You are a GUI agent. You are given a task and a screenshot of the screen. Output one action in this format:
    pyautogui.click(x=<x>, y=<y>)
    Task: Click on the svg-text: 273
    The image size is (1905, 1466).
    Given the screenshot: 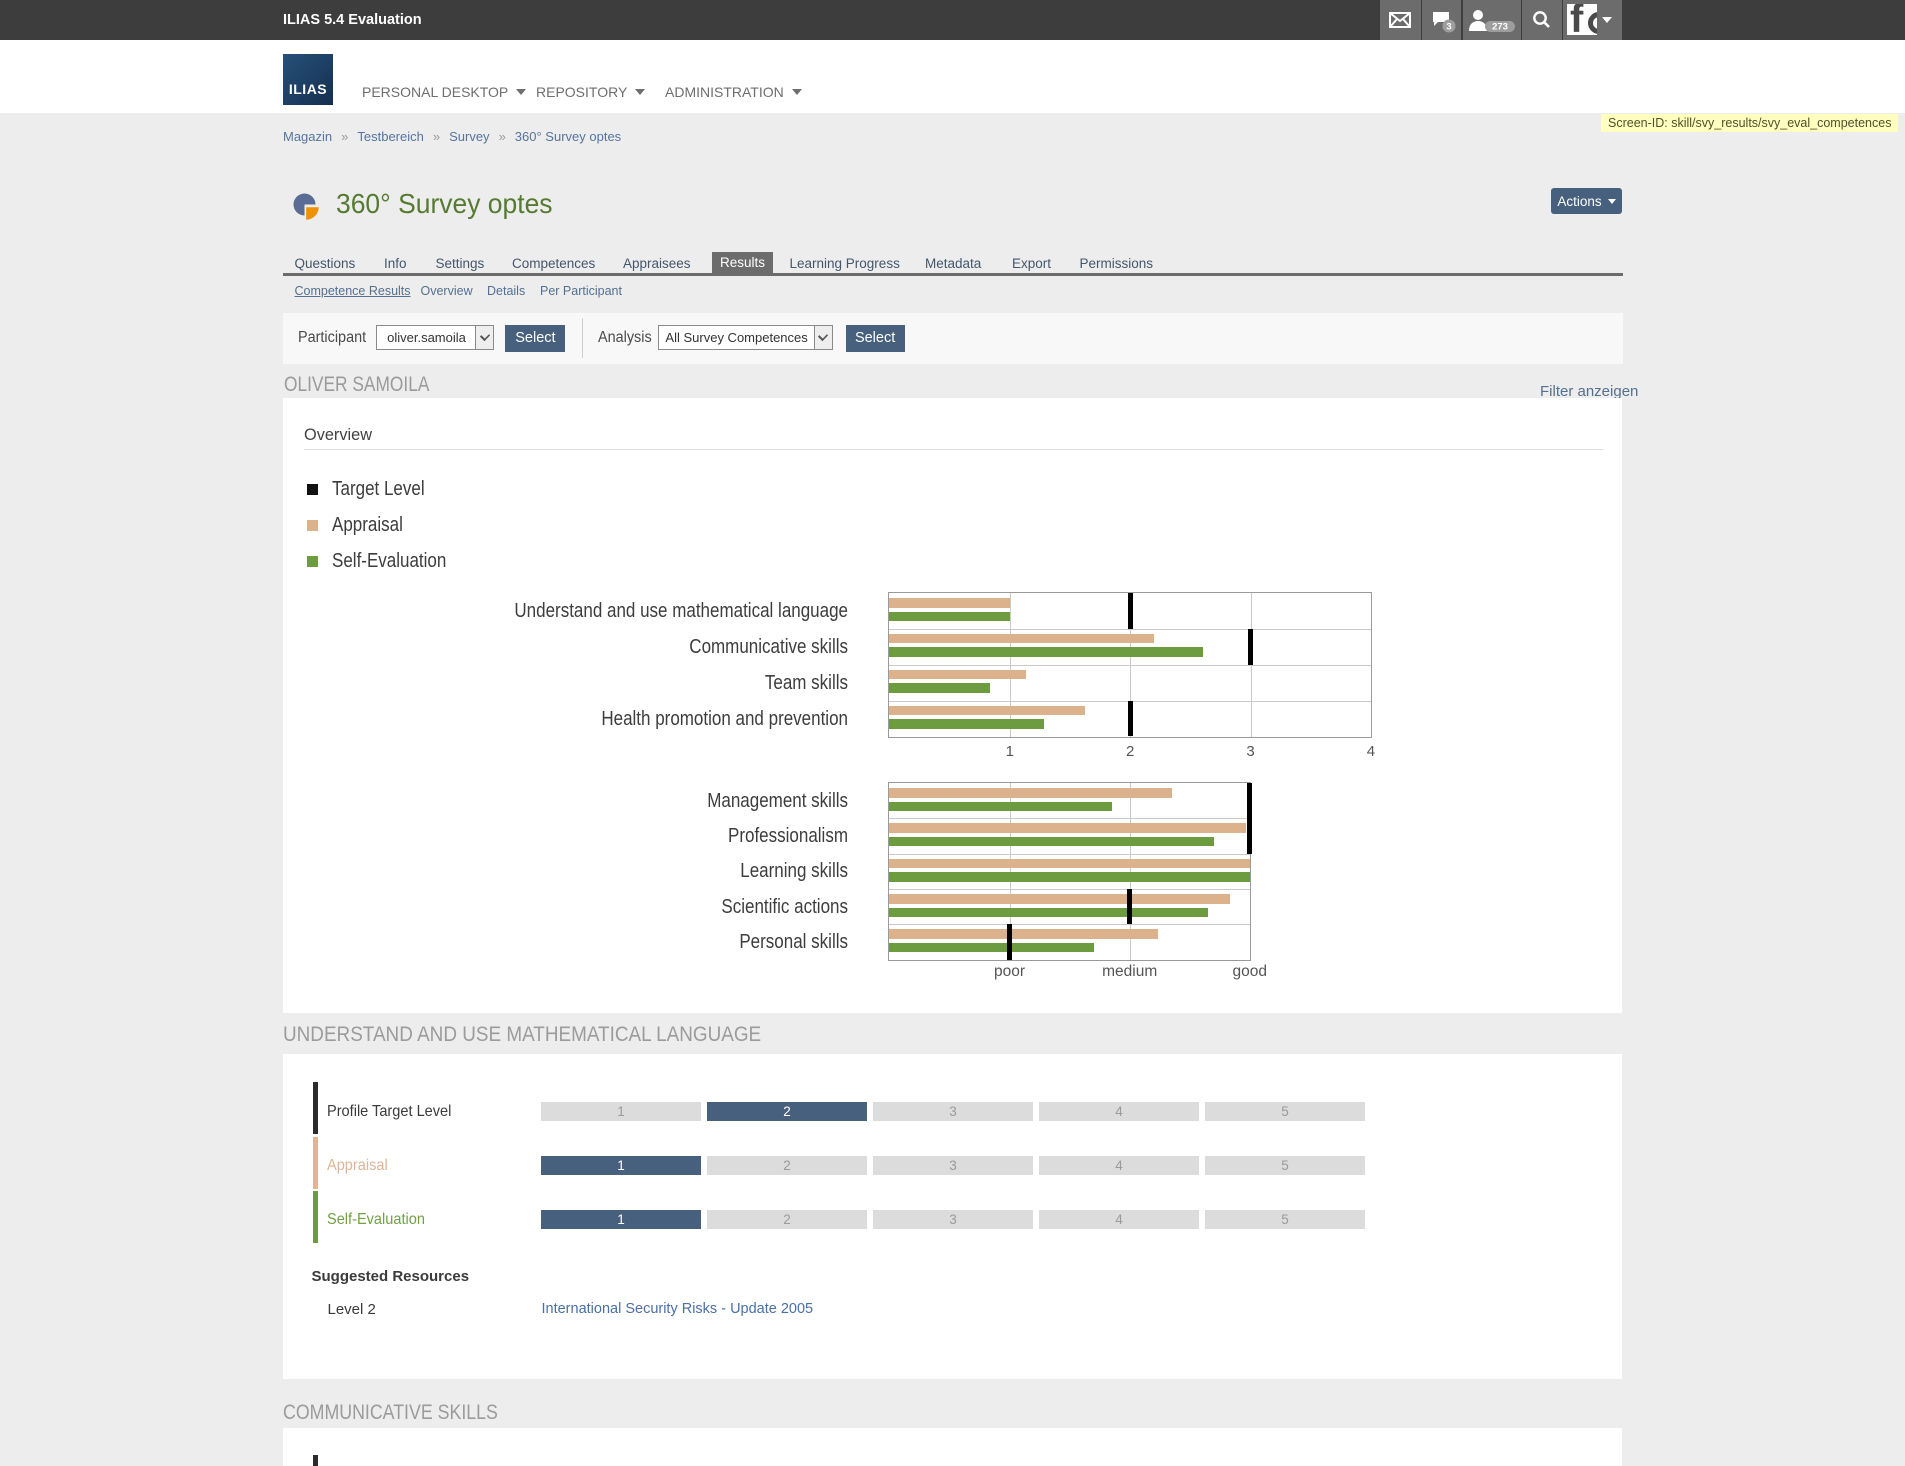 What is the action you would take?
    pyautogui.click(x=1500, y=27)
    